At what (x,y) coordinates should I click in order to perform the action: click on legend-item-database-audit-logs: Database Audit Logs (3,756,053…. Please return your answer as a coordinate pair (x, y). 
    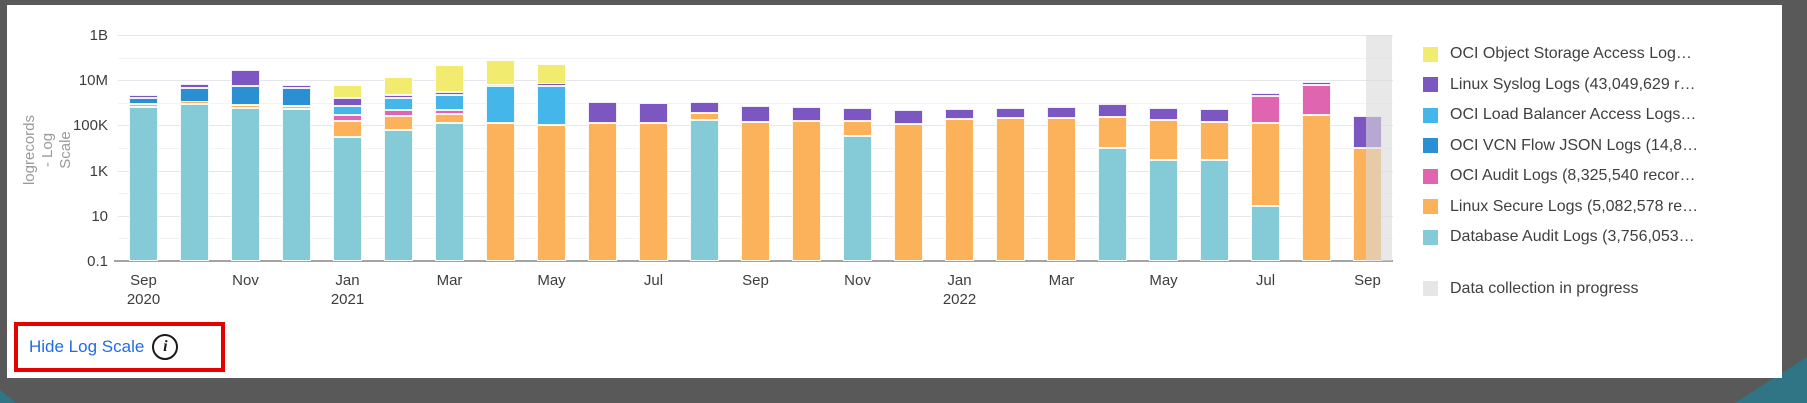
    Looking at the image, I should click on (1603, 237).